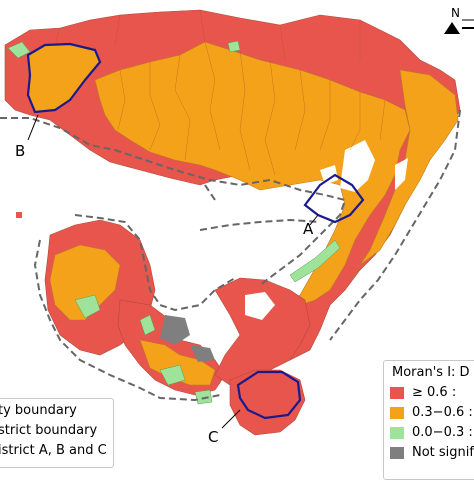  I want to click on legend-label-low: 0.0−0.3 :, so click(442, 432).